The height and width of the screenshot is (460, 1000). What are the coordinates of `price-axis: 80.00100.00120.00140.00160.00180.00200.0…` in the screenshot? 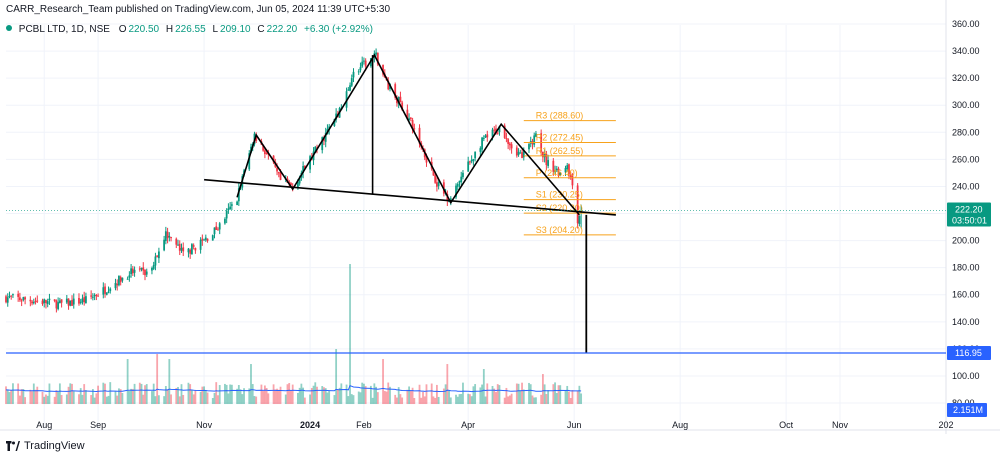 It's located at (969, 218).